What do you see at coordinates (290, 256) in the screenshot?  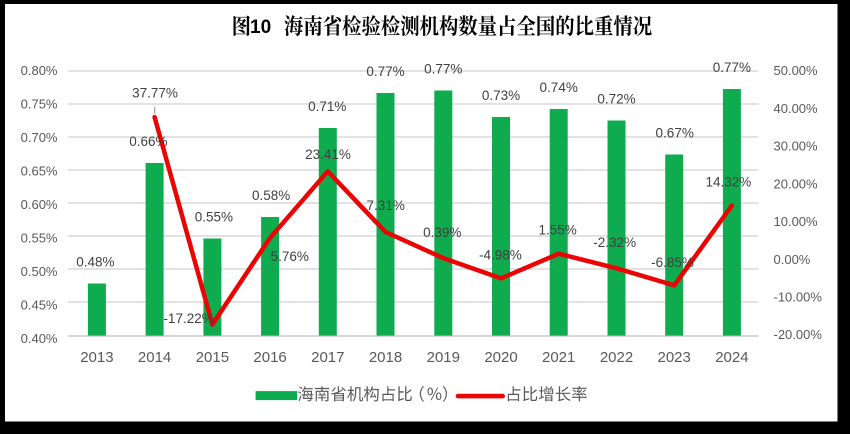 I see `svg-text: 5.76%` at bounding box center [290, 256].